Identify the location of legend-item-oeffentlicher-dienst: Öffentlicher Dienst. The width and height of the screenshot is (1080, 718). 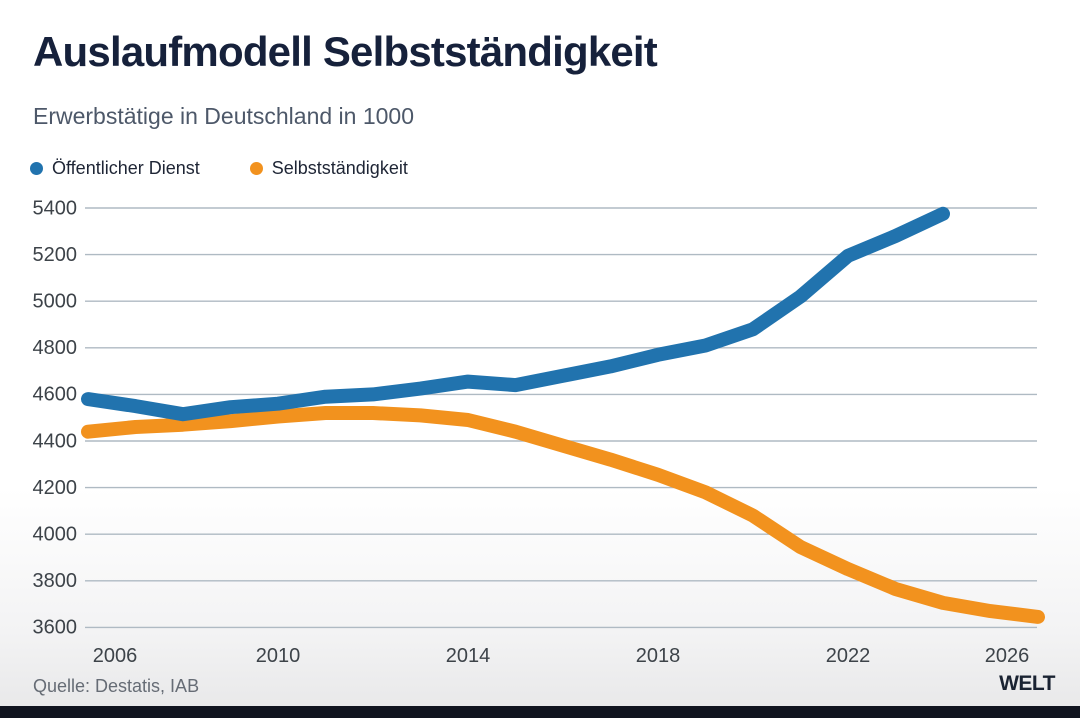
(115, 168).